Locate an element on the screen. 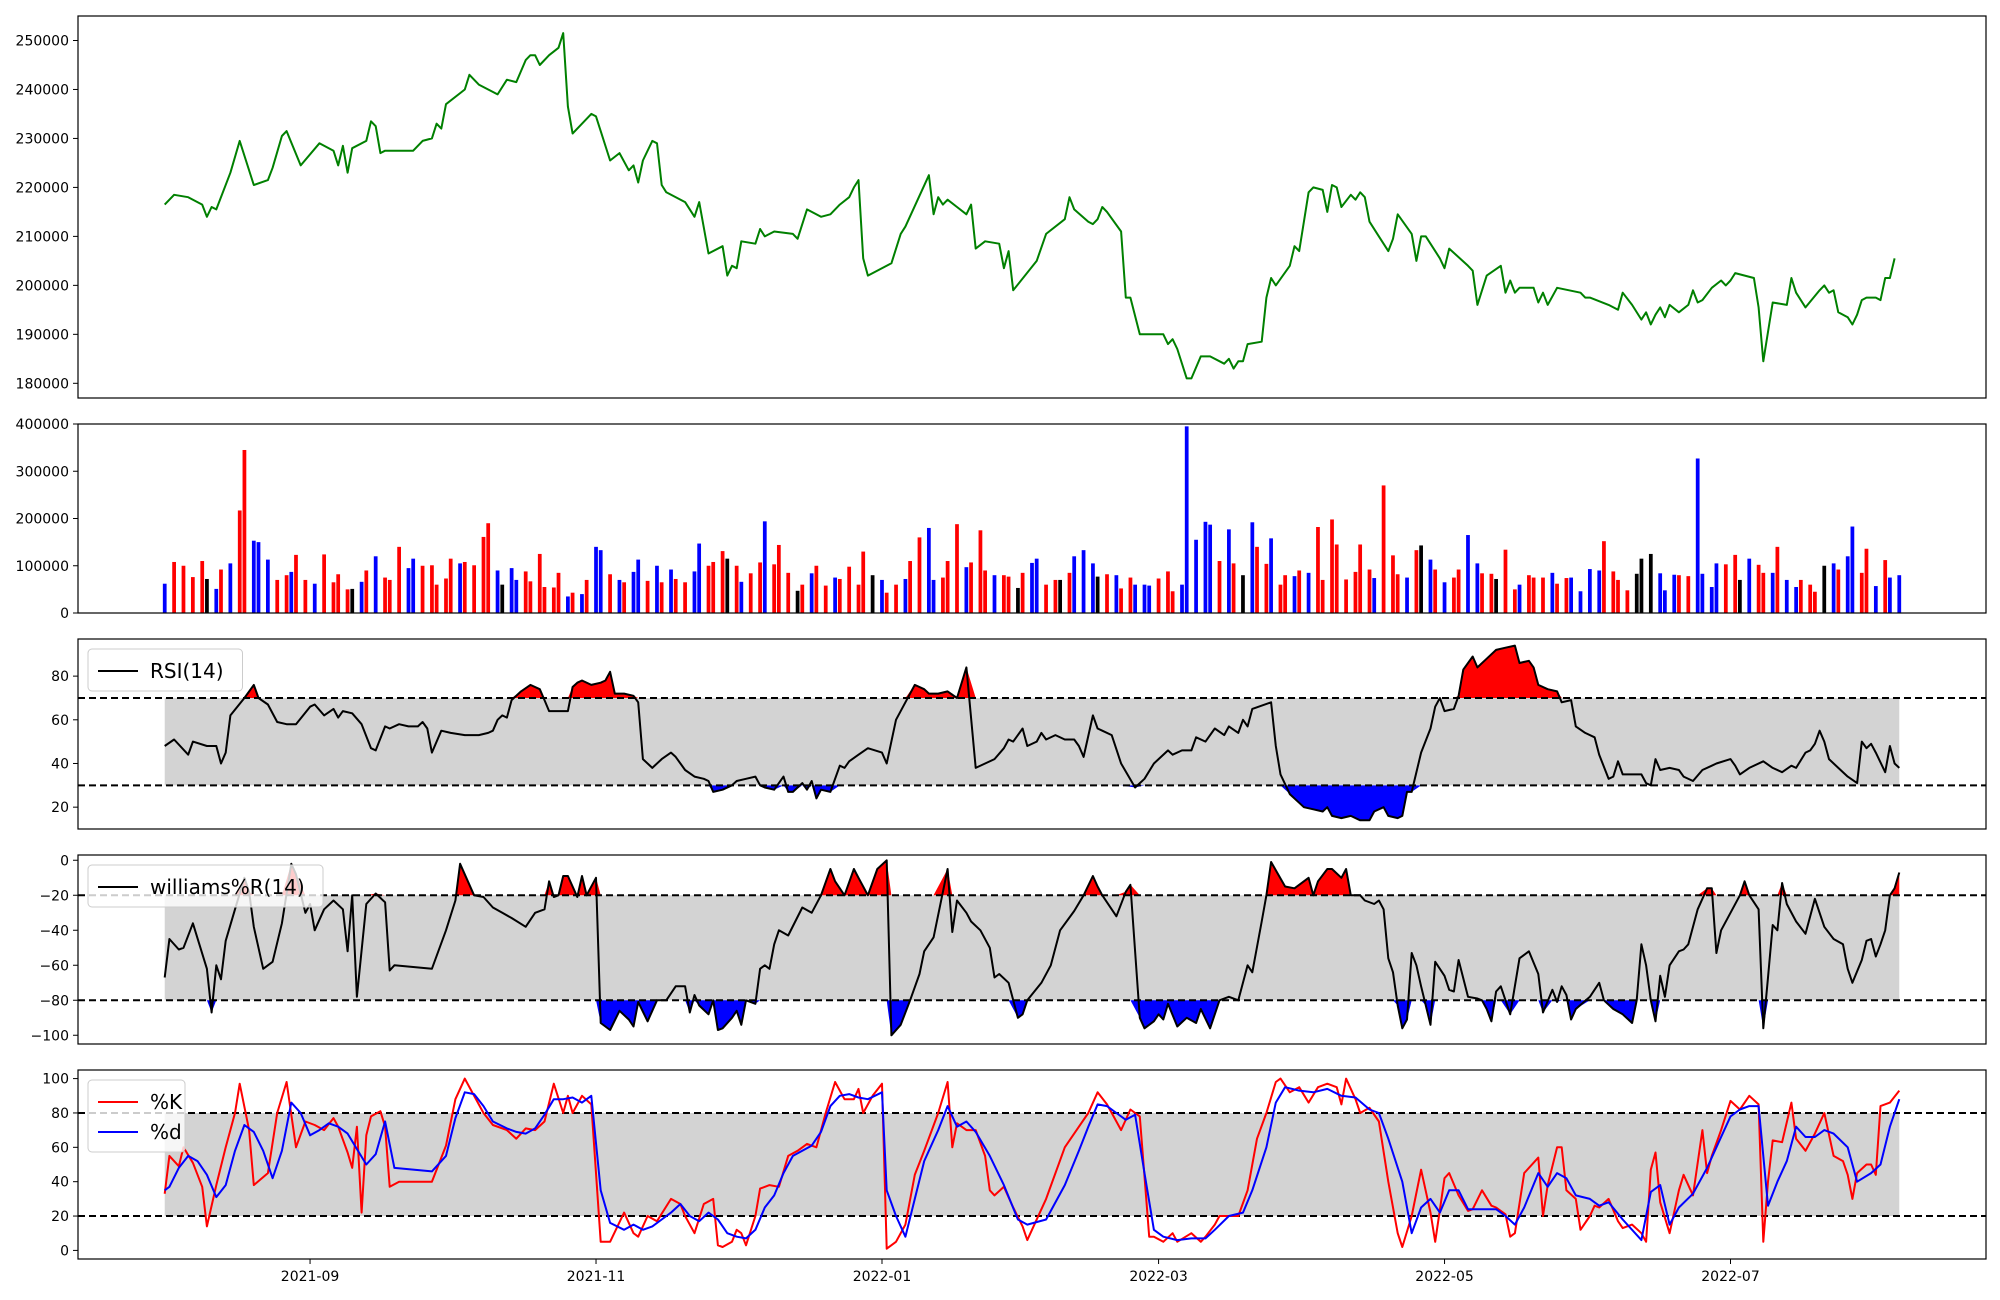  williams-band is located at coordinates (1032, 947).